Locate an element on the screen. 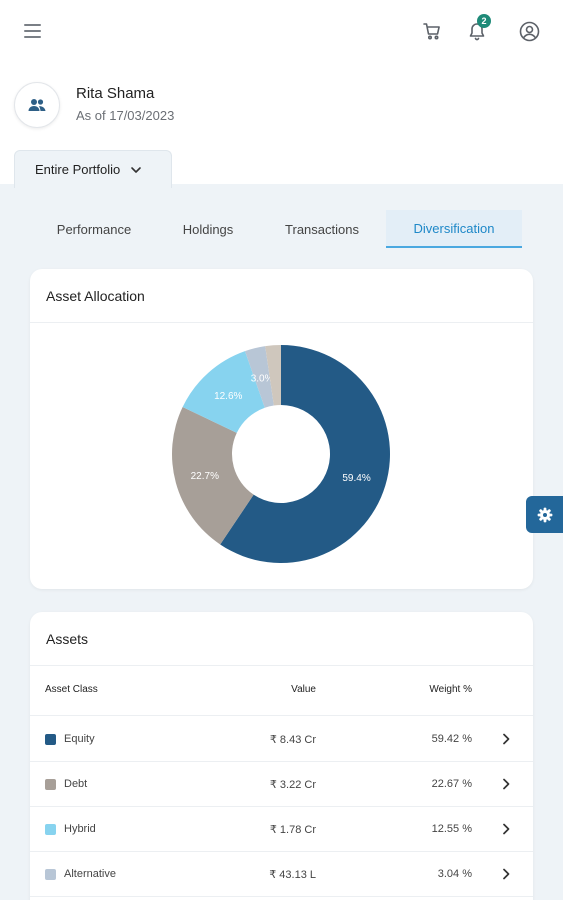 This screenshot has width=563, height=900. swatch-hybrid is located at coordinates (50, 829).